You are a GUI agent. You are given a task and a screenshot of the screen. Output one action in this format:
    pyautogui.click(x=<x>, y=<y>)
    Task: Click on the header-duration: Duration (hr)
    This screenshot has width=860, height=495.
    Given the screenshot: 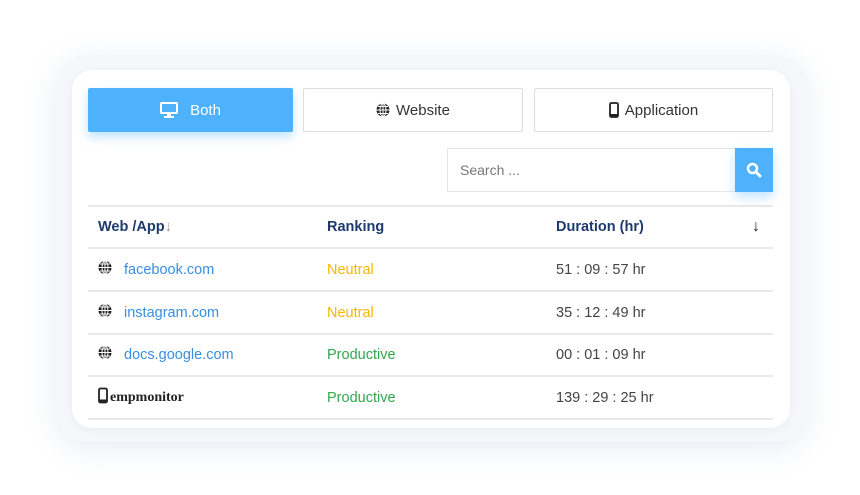 What is the action you would take?
    pyautogui.click(x=600, y=227)
    